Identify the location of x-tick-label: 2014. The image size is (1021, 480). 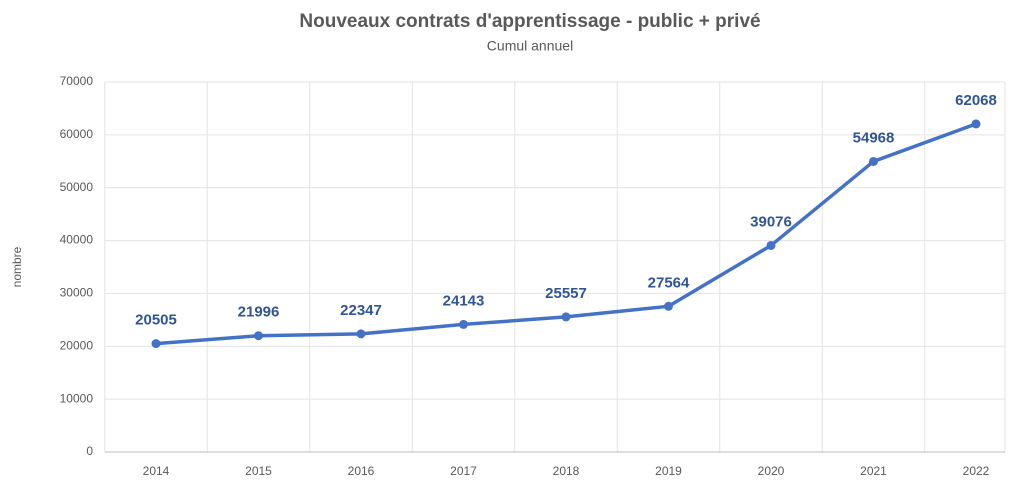
(156, 471).